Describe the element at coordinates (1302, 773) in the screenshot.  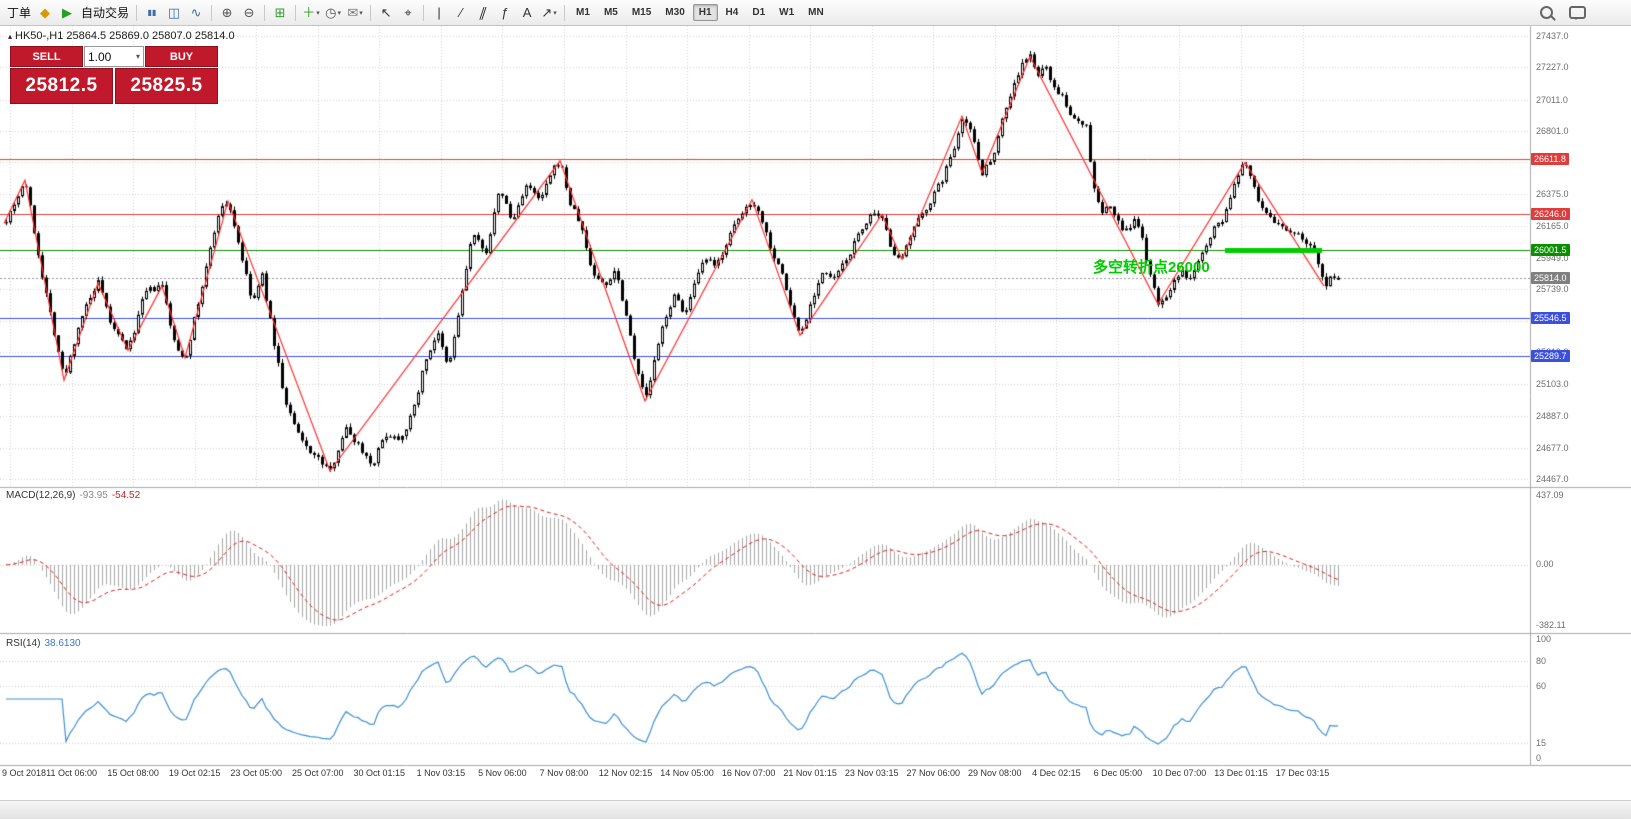
I see `date-label: 17 Dec 03:15` at that location.